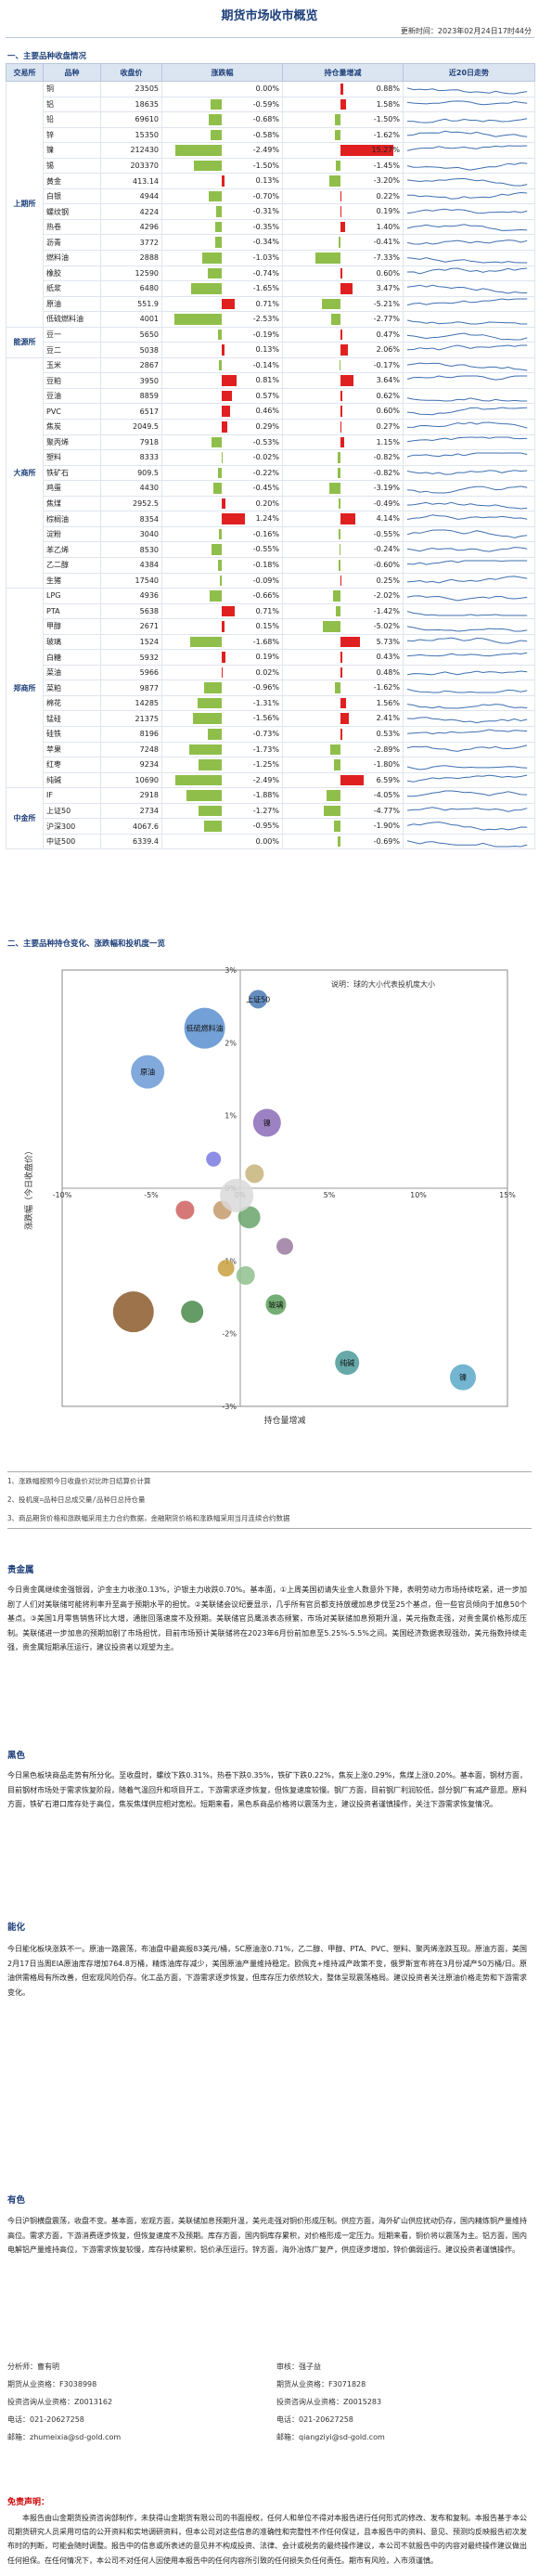 The image size is (539, 2576). Describe the element at coordinates (45, 2419) in the screenshot. I see `analyst-phone: 电话：021-20627258` at that location.